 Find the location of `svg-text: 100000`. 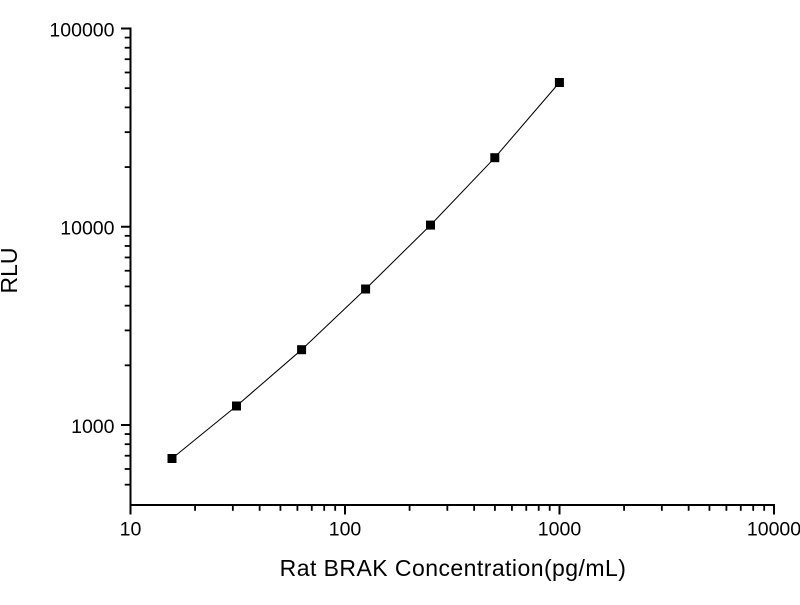

svg-text: 100000 is located at coordinates (81, 30).